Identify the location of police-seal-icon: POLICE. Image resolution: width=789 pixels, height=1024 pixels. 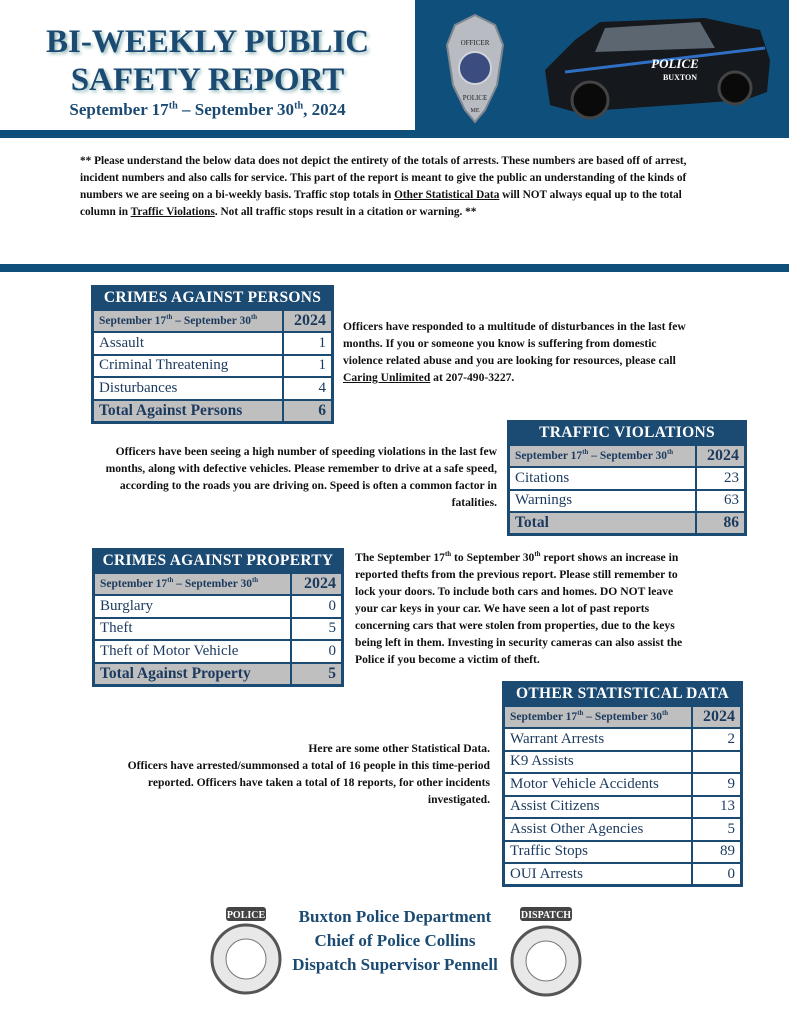
(246, 951).